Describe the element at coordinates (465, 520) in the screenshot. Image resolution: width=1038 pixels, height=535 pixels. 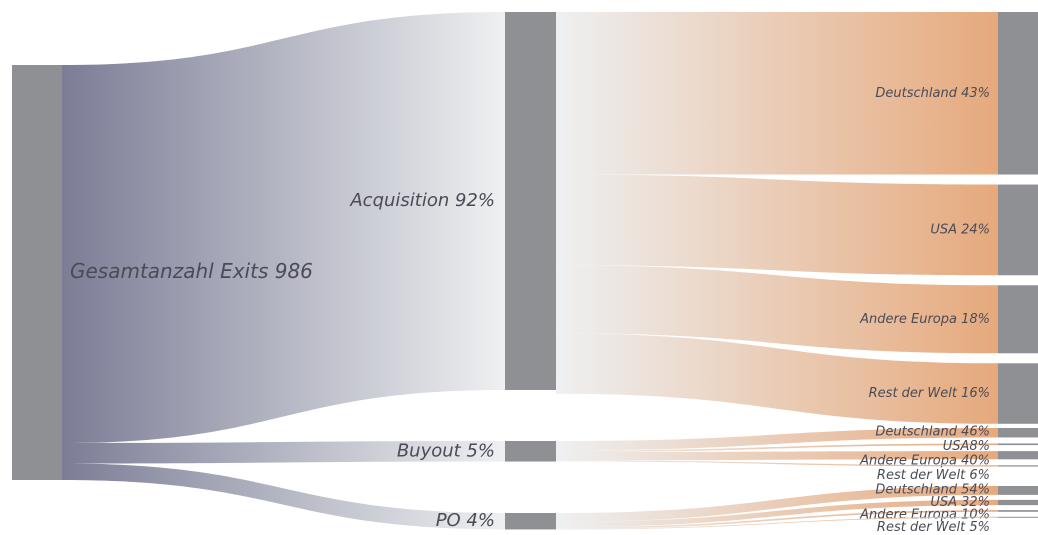
I see `node-label: PO 4%` at that location.